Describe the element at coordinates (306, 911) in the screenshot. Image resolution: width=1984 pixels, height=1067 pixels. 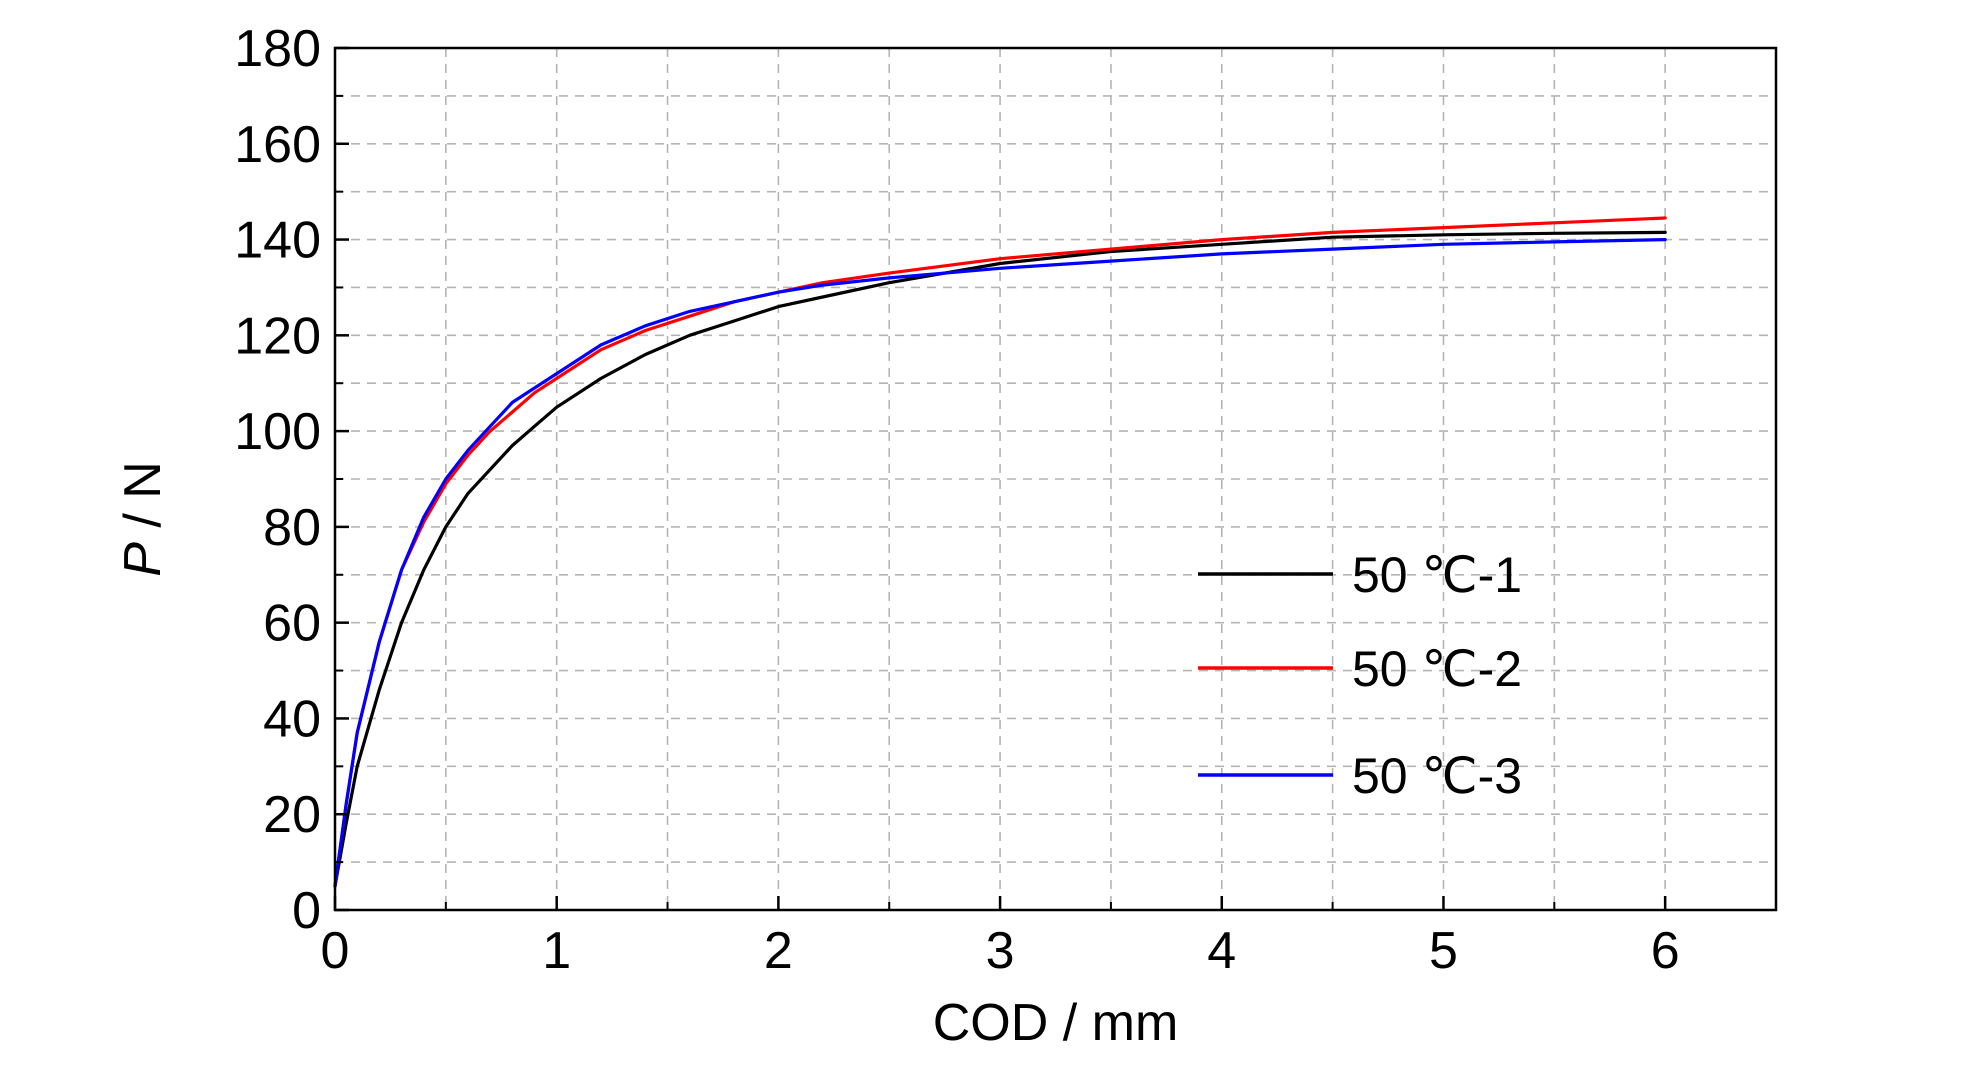
I see `y-tick-label: 0` at that location.